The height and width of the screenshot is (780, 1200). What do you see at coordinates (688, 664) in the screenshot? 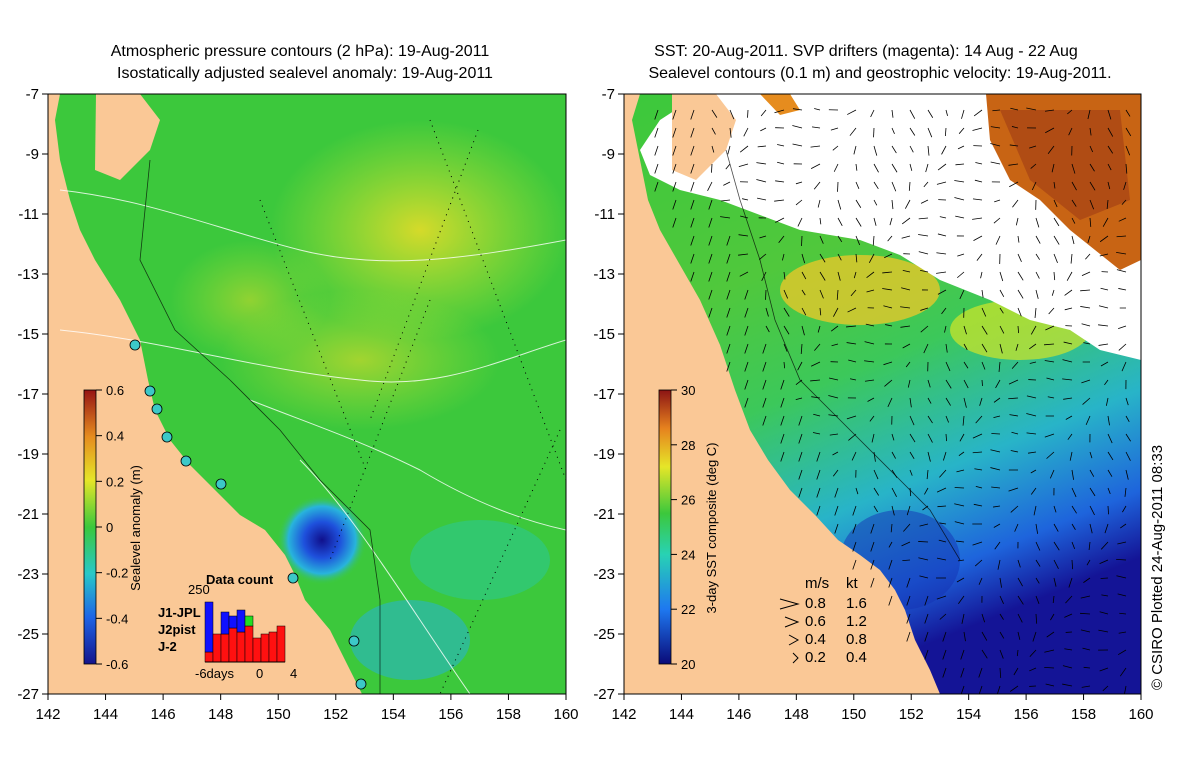
I see `colorbar-tick-label: 20` at bounding box center [688, 664].